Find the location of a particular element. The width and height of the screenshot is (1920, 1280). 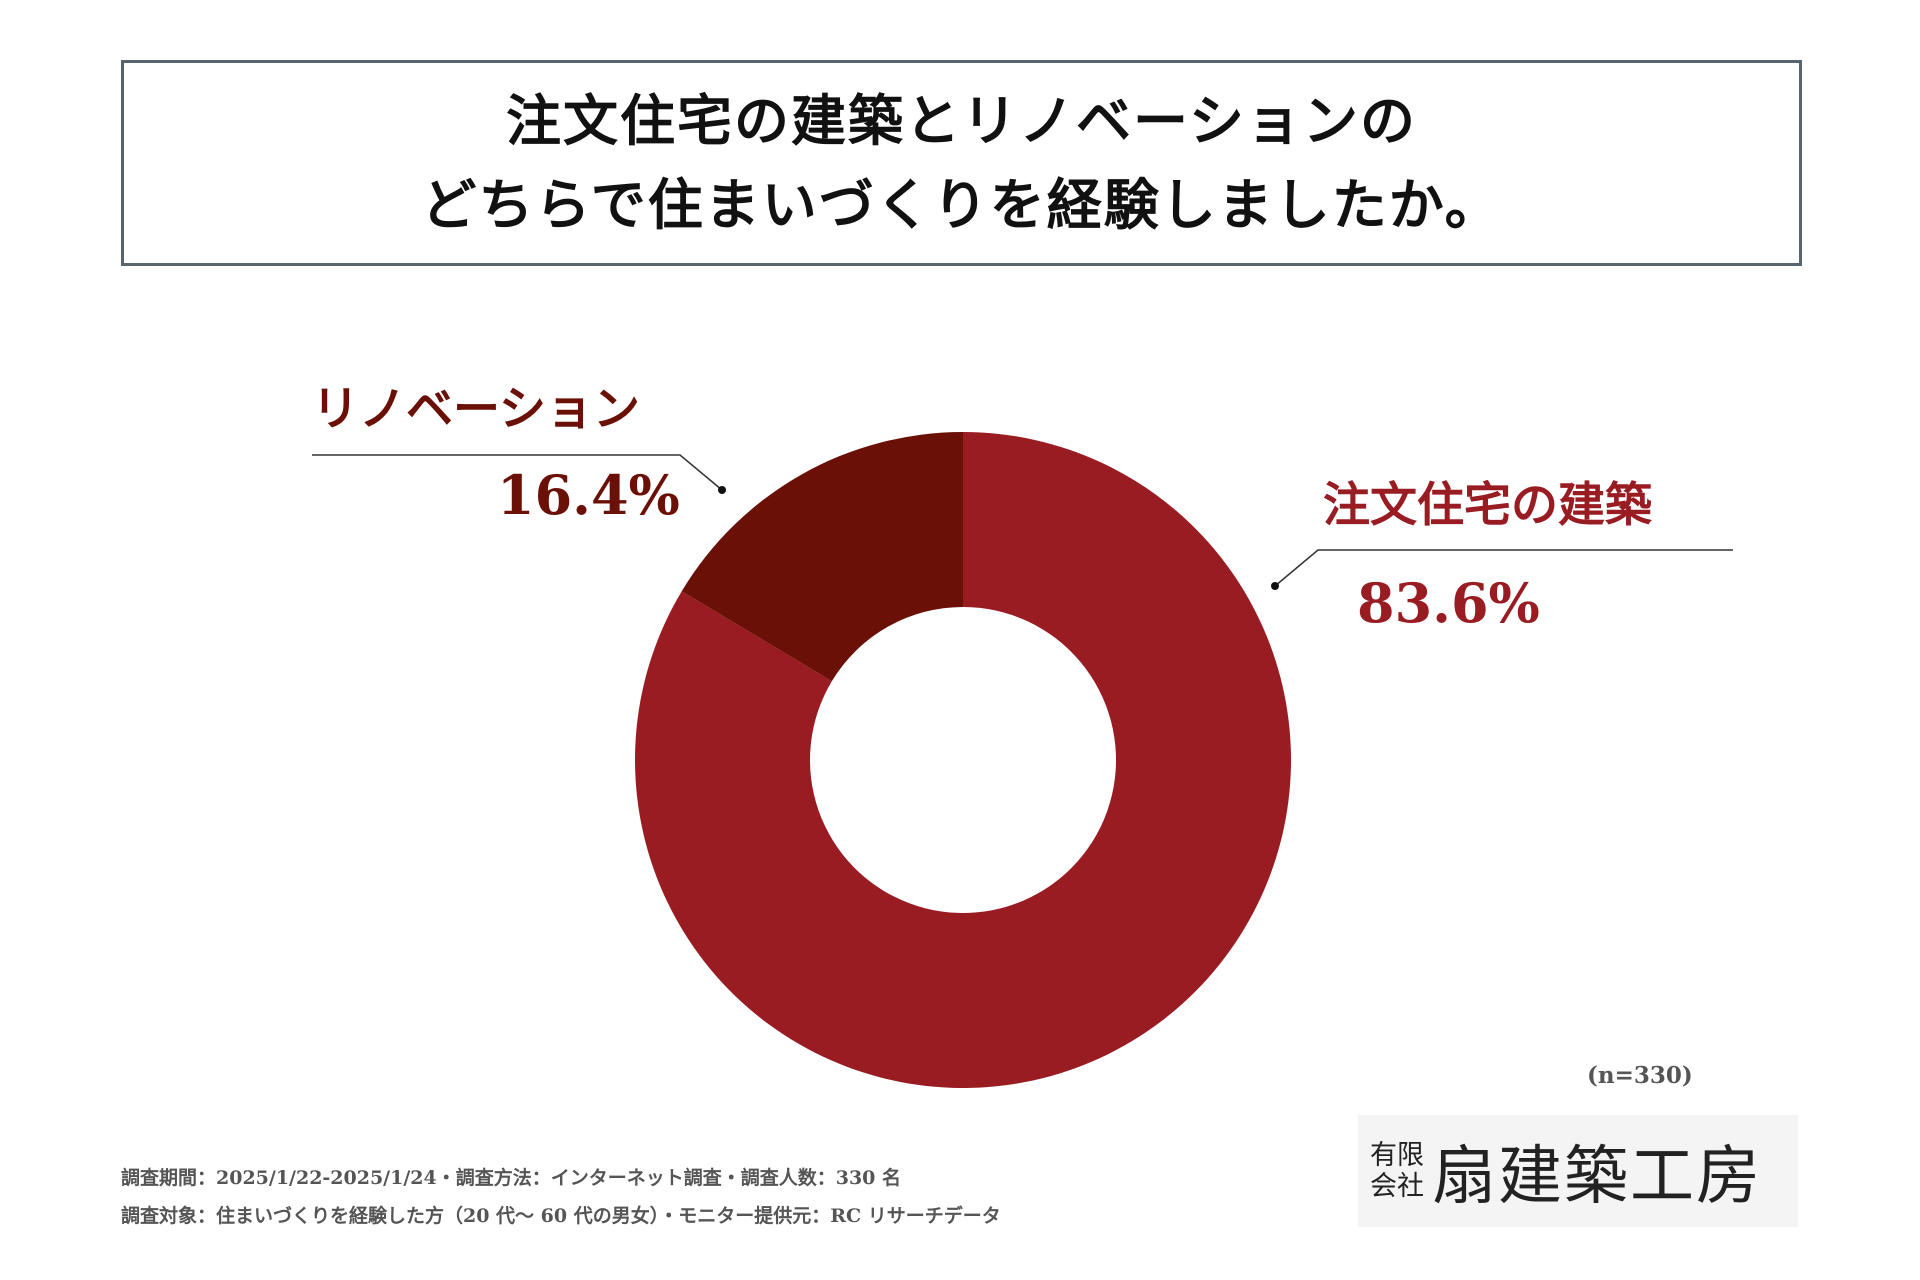

company-logo: 有限 会社 扇建築工房 is located at coordinates (1578, 1171).